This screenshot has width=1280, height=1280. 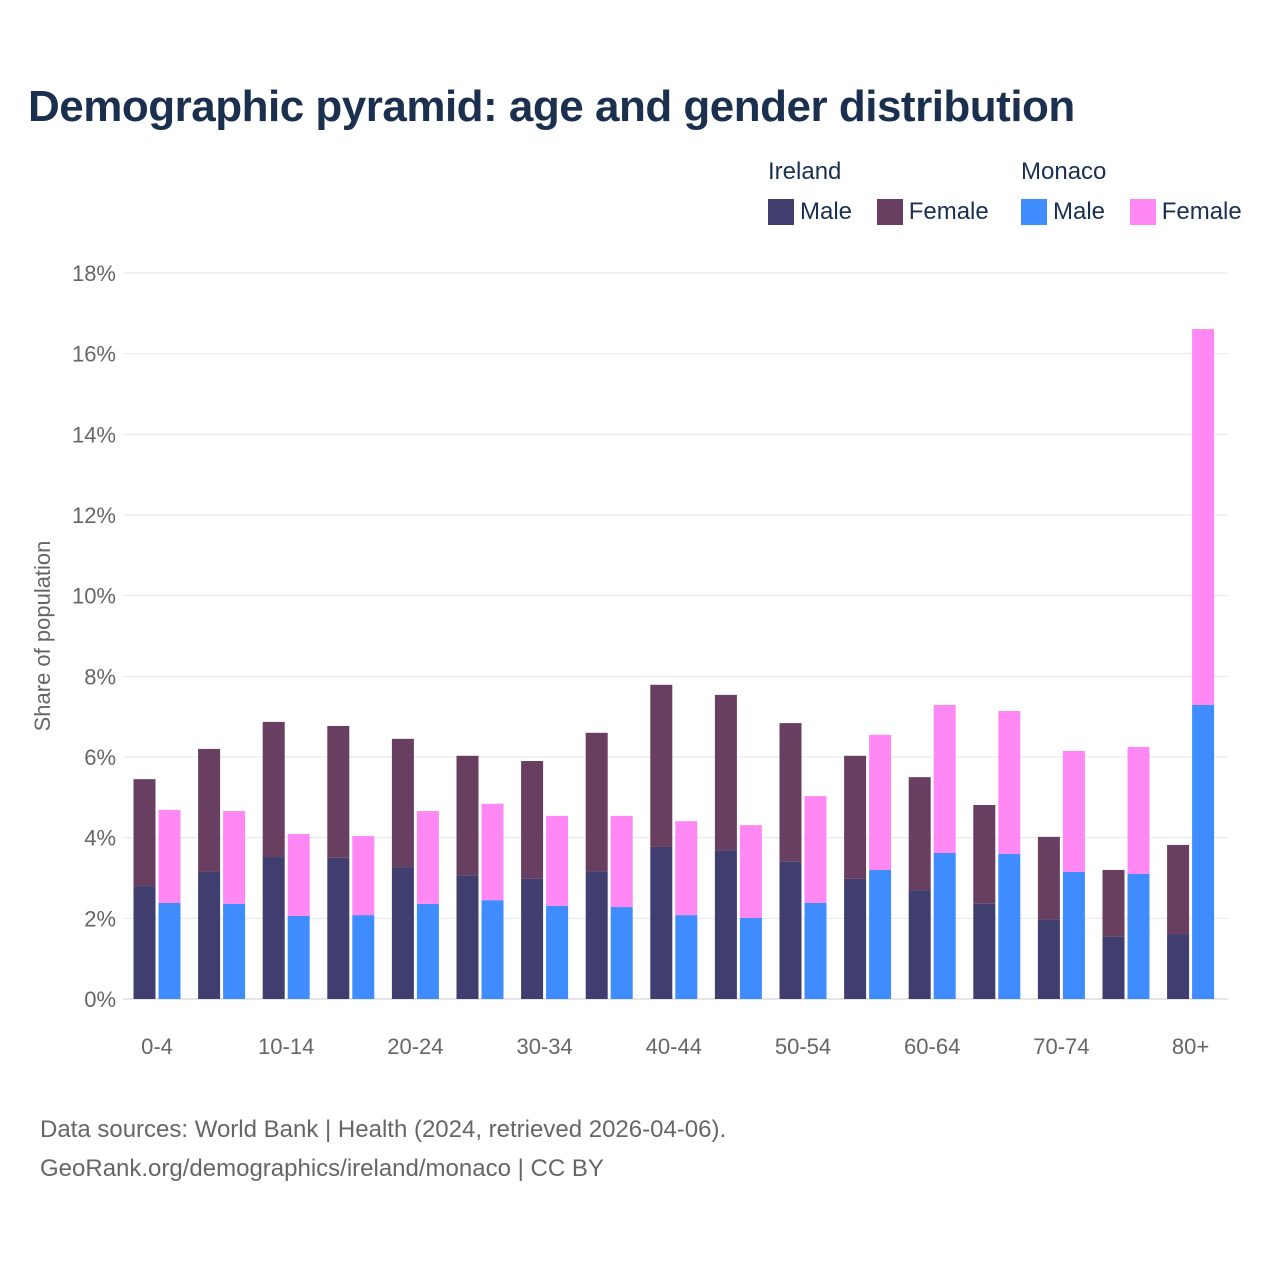 What do you see at coordinates (1064, 171) in the screenshot?
I see `legend-group-title: Monaco` at bounding box center [1064, 171].